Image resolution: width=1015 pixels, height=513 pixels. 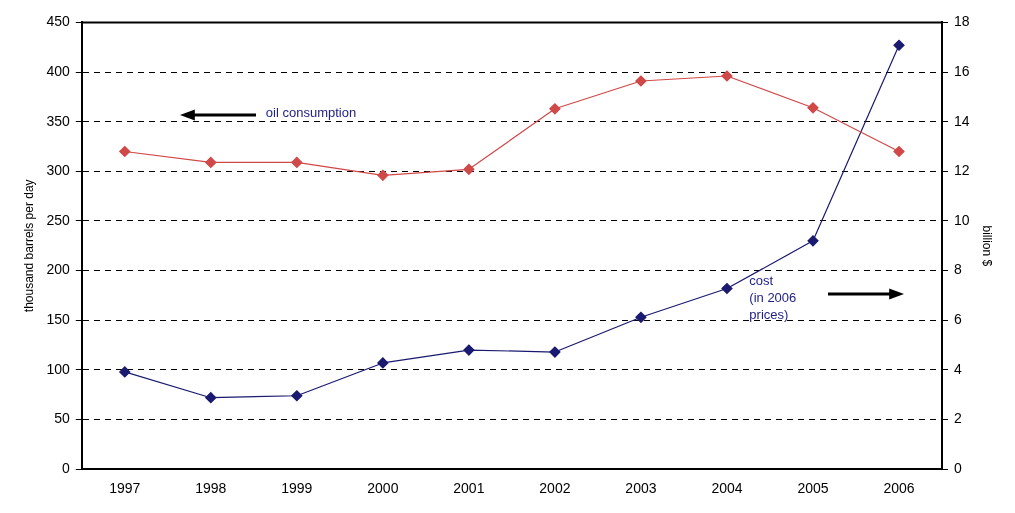 What do you see at coordinates (58, 70) in the screenshot?
I see `y-tick-label: 400` at bounding box center [58, 70].